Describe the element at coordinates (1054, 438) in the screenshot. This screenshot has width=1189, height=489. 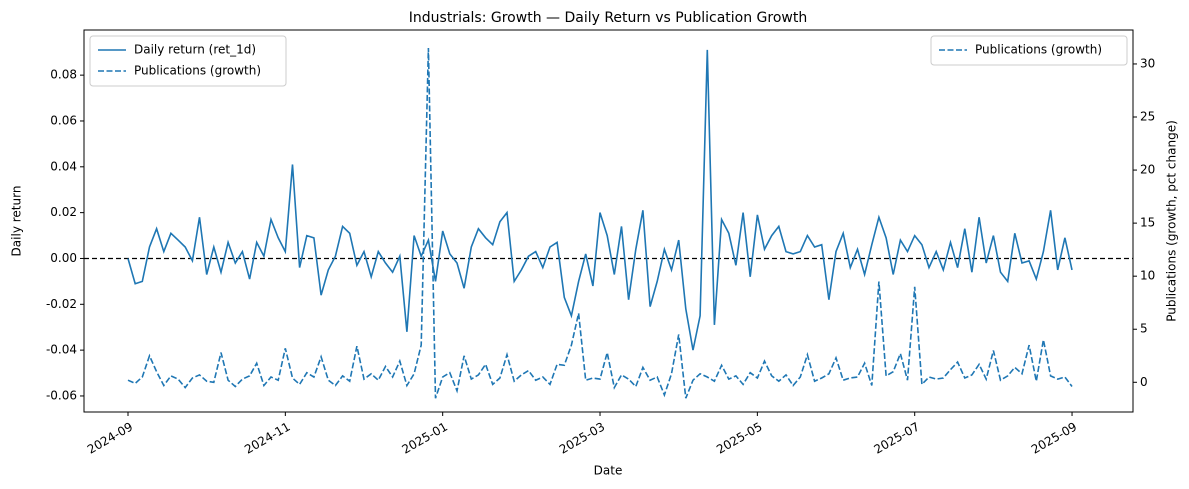
I see `x-tick-label: 2025-09` at that location.